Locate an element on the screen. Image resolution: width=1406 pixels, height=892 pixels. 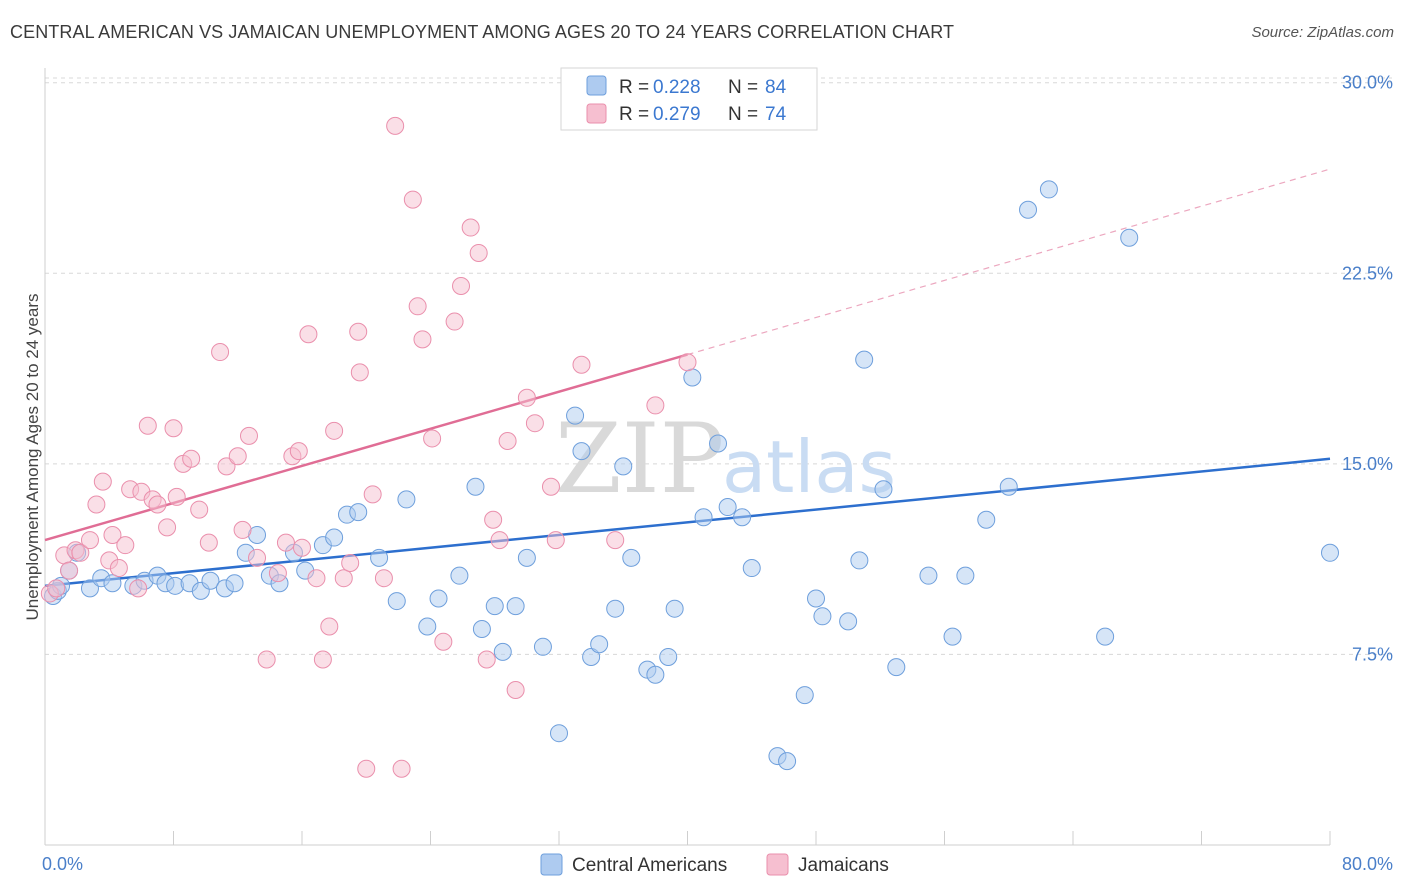
legend-bottom: Central Americans Jamaicans is located at coordinates (714, 864).